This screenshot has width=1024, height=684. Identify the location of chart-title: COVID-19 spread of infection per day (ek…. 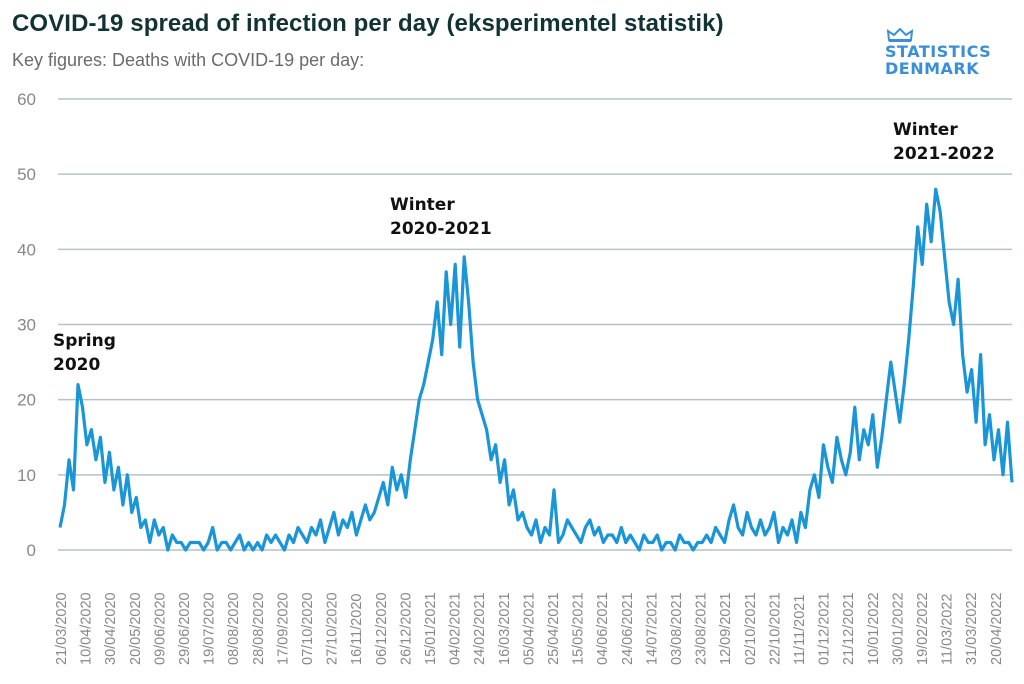
(368, 23).